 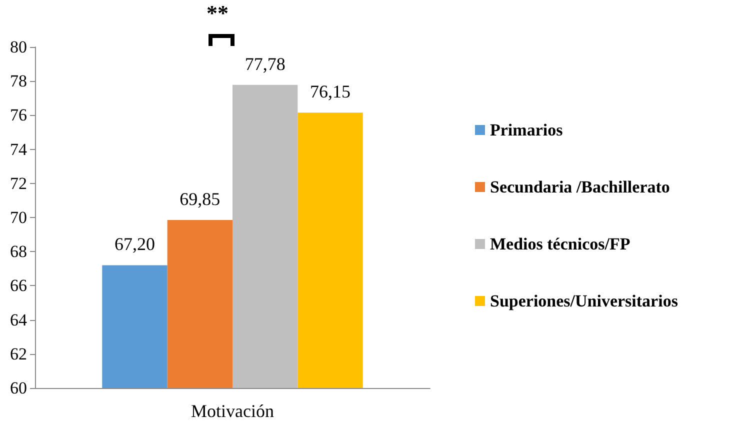 I want to click on x-tick-label: Motivación, so click(x=232, y=411).